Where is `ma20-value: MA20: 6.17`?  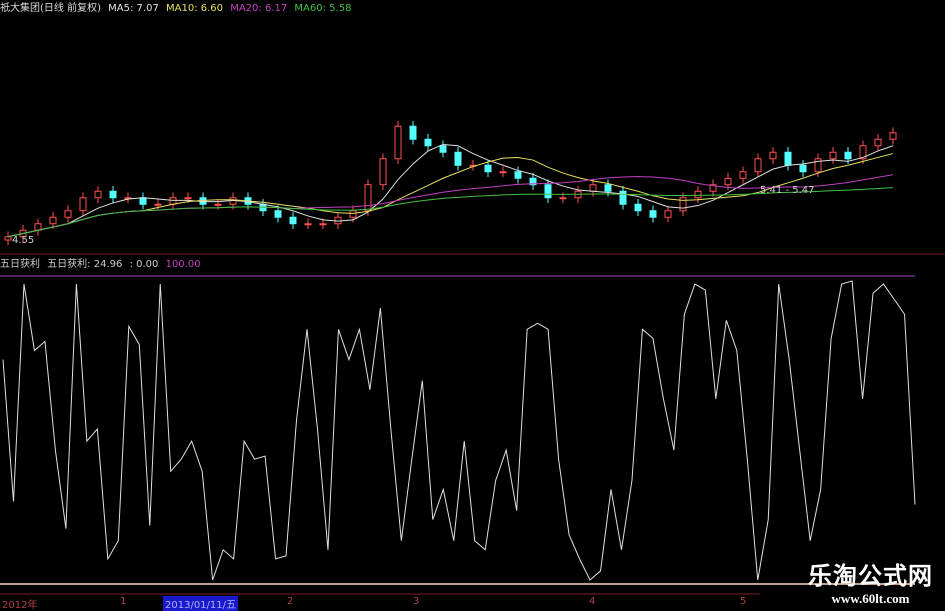
ma20-value: MA20: 6.17 is located at coordinates (259, 8).